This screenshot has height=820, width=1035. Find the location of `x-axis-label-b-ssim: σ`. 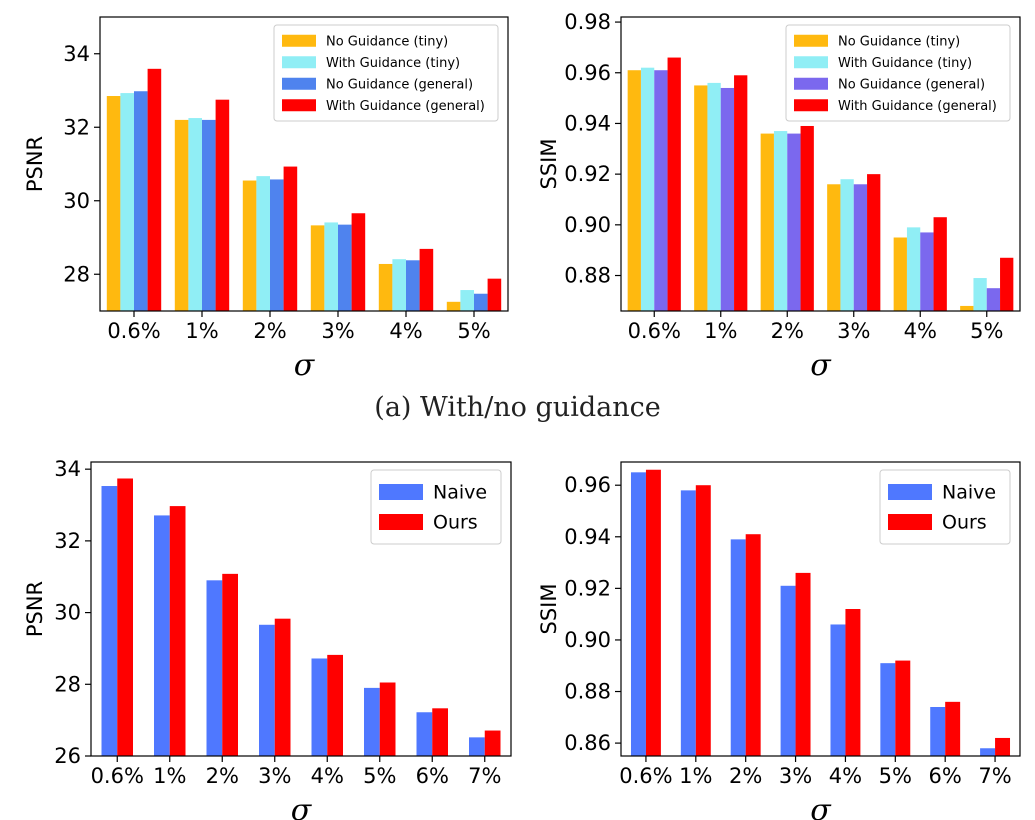

x-axis-label-b-ssim: σ is located at coordinates (821, 806).